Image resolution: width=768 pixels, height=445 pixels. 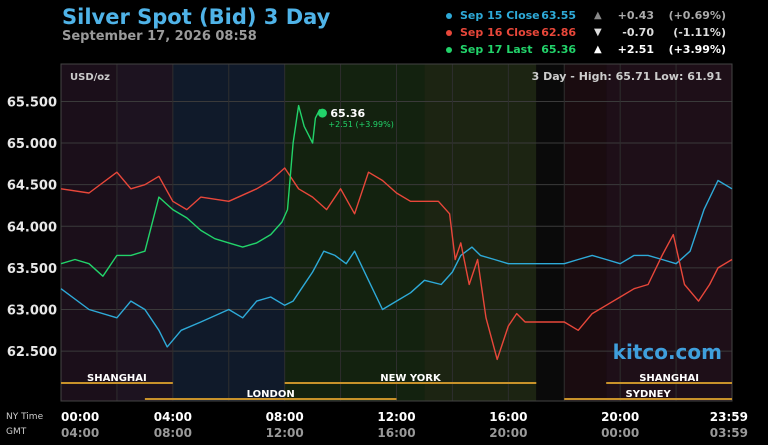 What do you see at coordinates (16, 432) in the screenshot?
I see `gmt-label: GMT` at bounding box center [16, 432].